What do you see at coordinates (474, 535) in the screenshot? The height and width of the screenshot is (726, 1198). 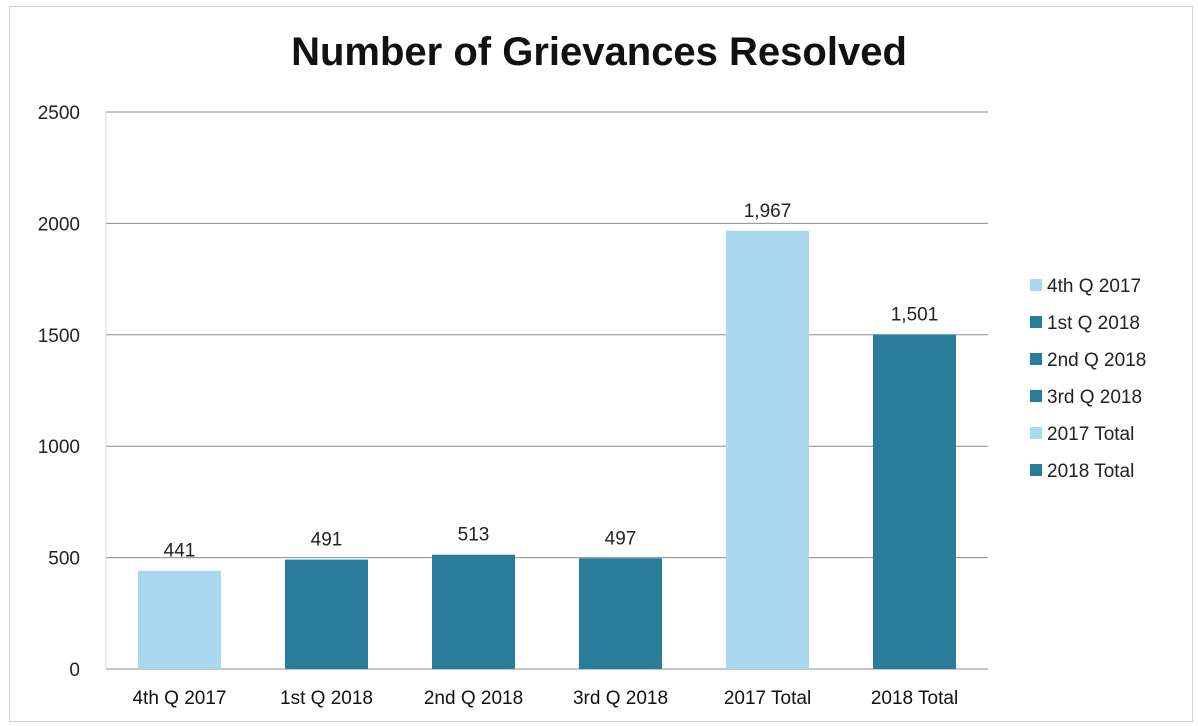 I see `data-label: 513` at bounding box center [474, 535].